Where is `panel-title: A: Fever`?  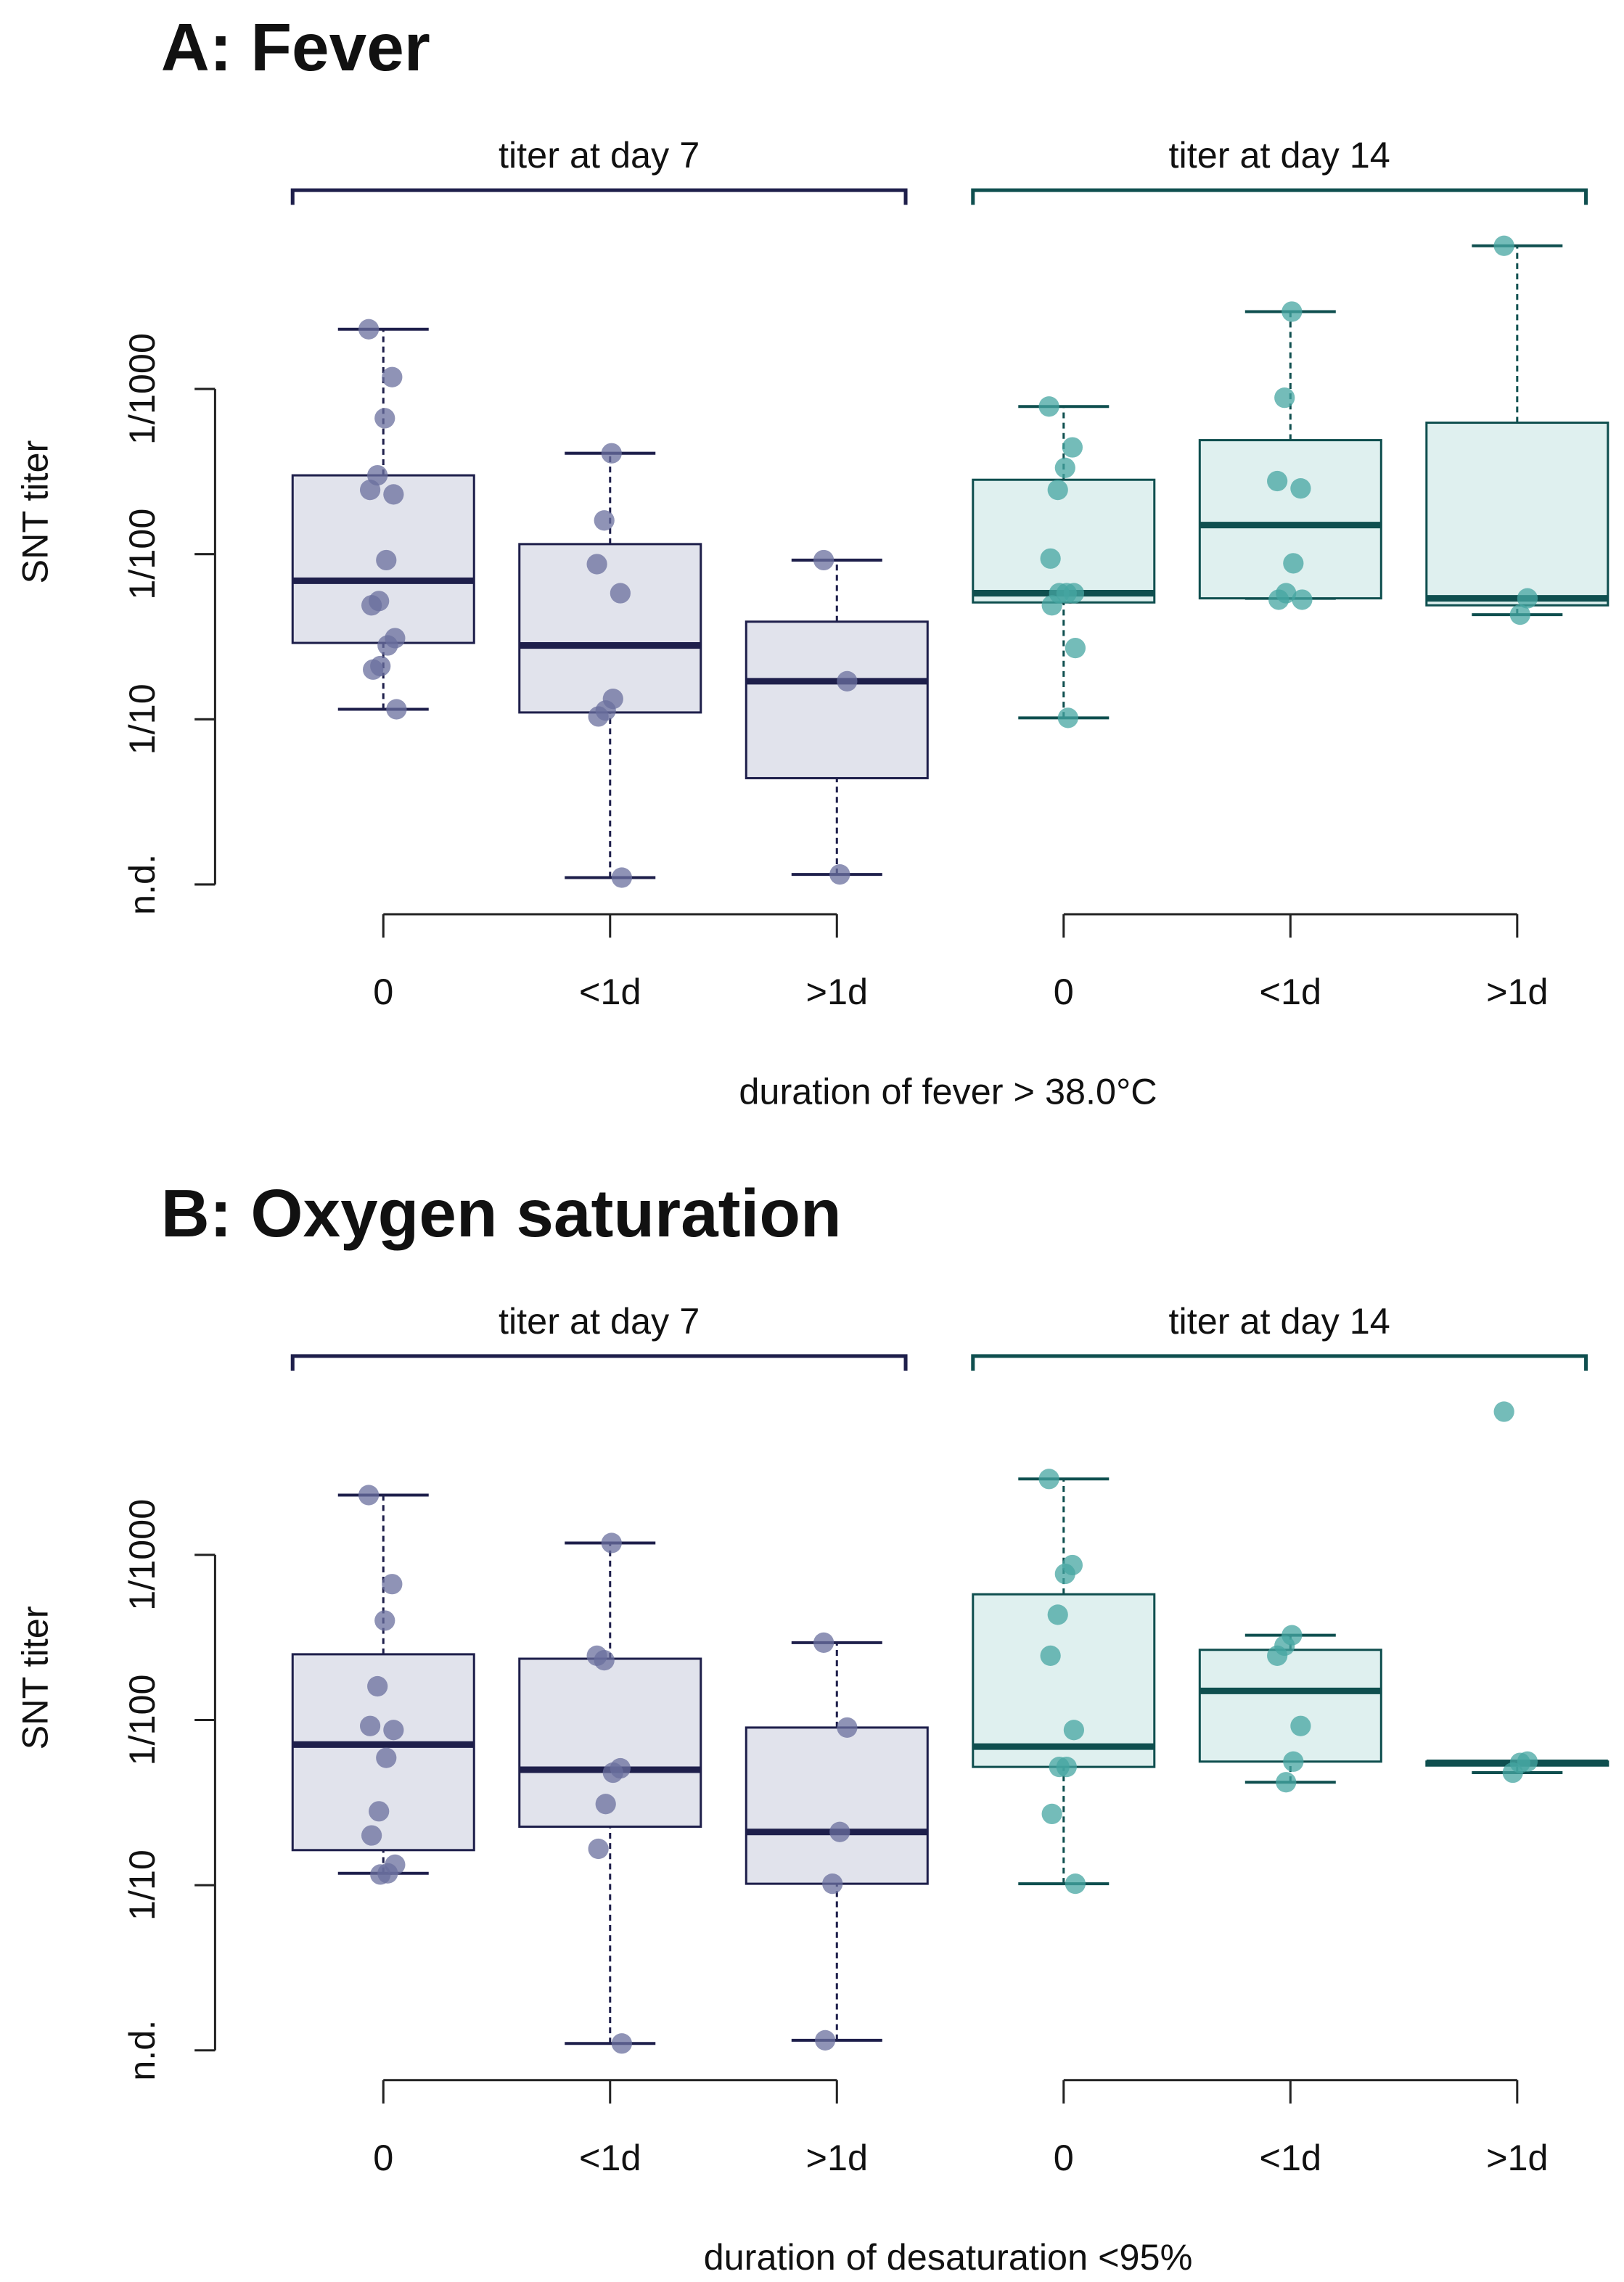 panel-title: A: Fever is located at coordinates (296, 47).